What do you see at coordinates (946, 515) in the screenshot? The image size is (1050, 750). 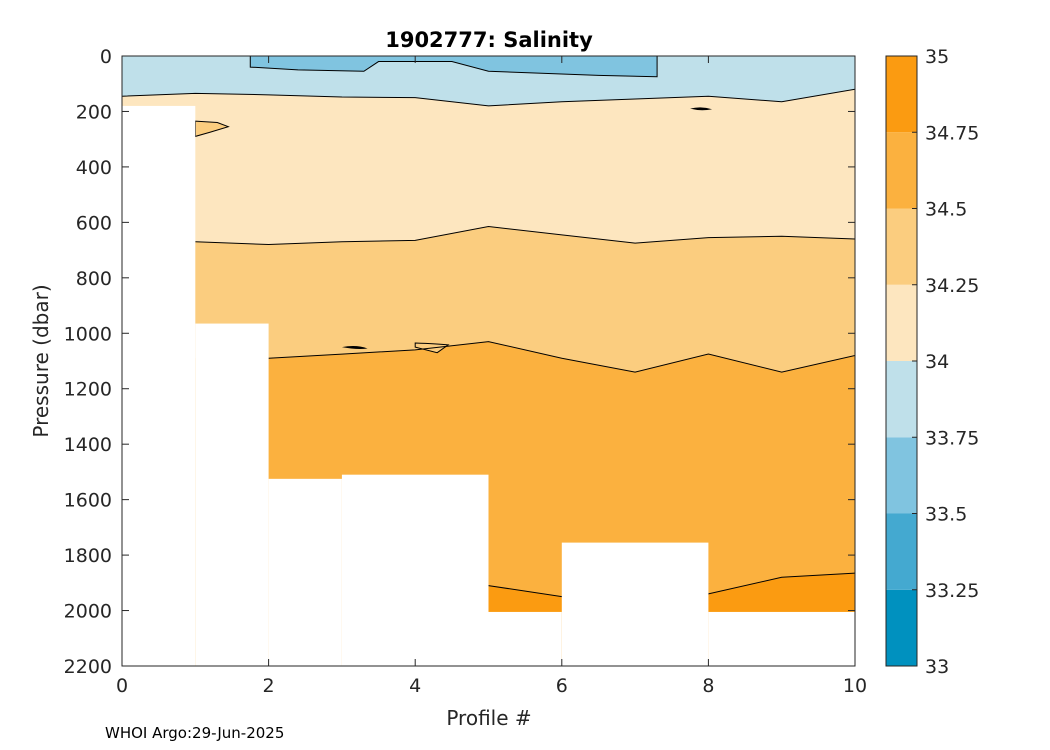 I see `colorbar-tick-label: 33.5` at bounding box center [946, 515].